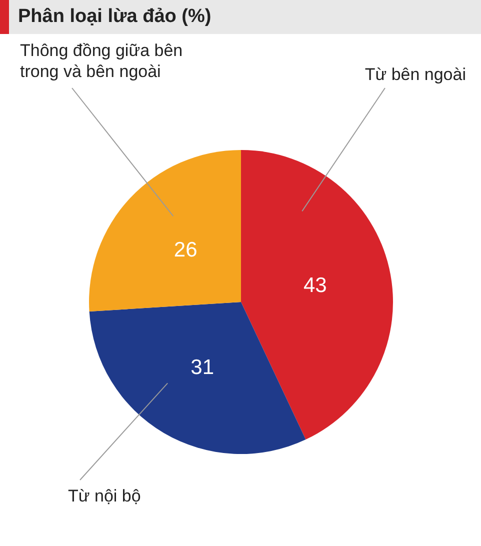 The image size is (481, 546). What do you see at coordinates (186, 250) in the screenshot?
I see `data-label: 26` at bounding box center [186, 250].